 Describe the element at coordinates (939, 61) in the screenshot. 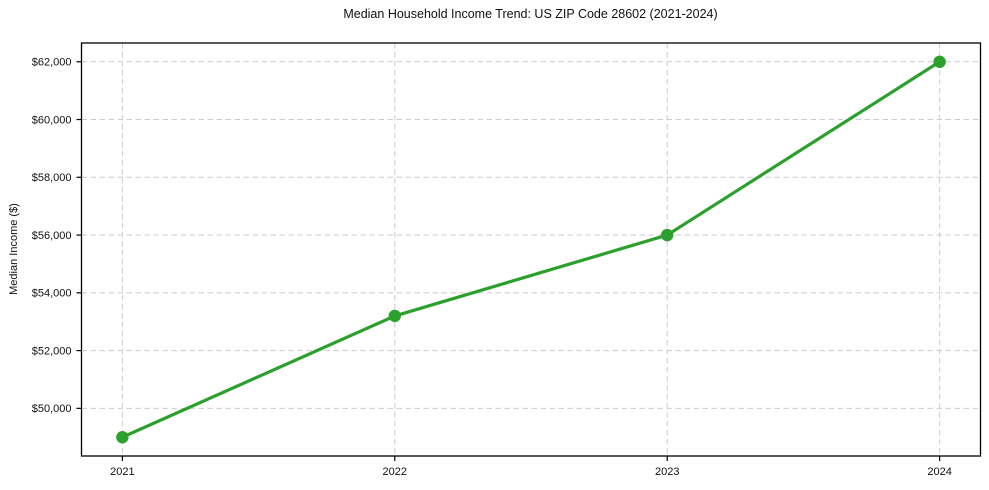

I see `data-point-2024` at that location.